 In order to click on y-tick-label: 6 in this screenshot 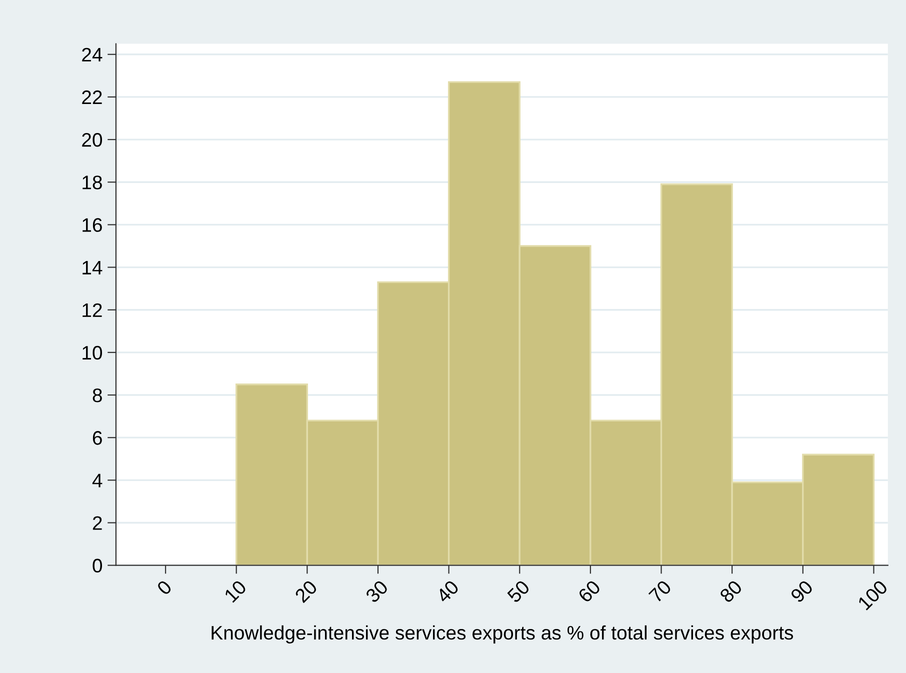, I will do `click(97, 438)`.